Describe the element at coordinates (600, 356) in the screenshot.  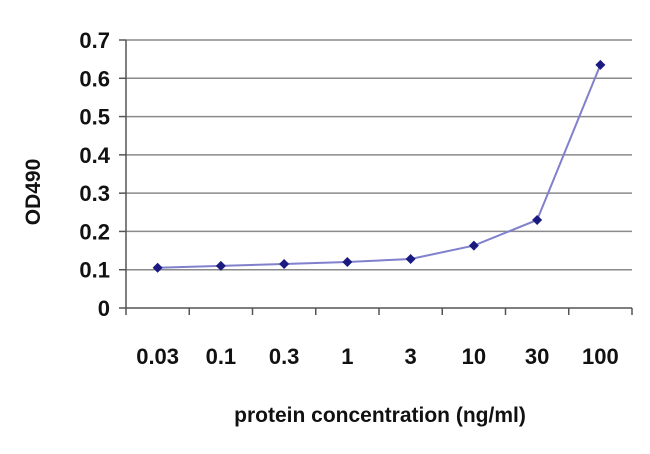
I see `x-tick-label: 100` at that location.